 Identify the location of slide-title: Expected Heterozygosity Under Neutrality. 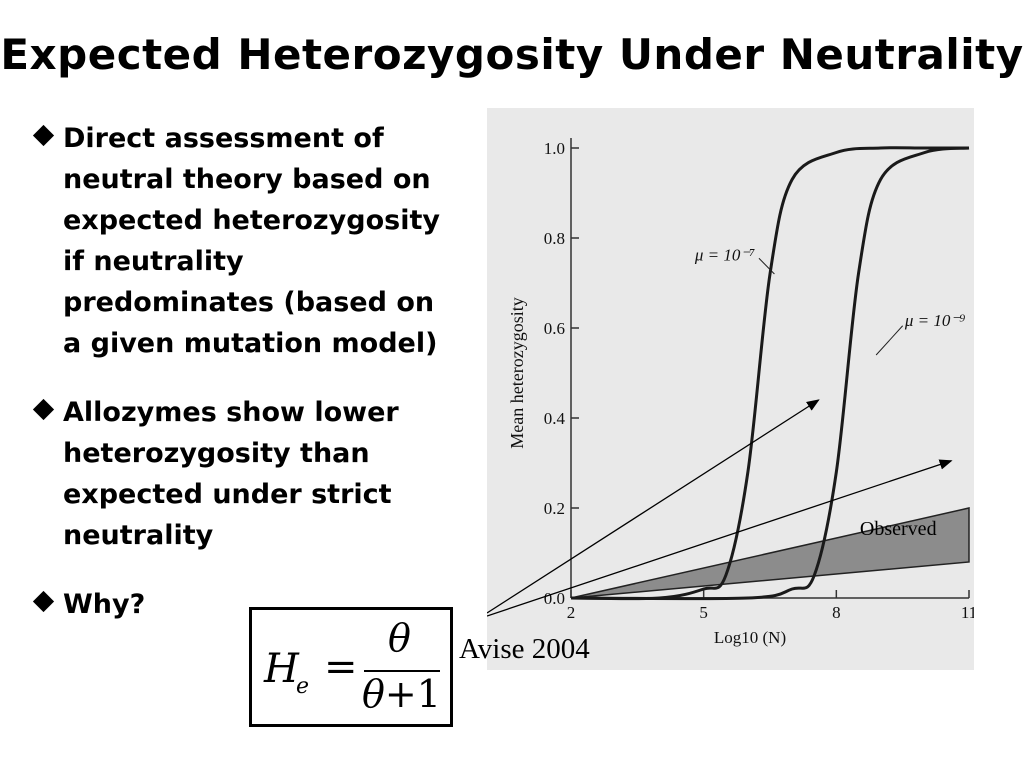
(512, 54).